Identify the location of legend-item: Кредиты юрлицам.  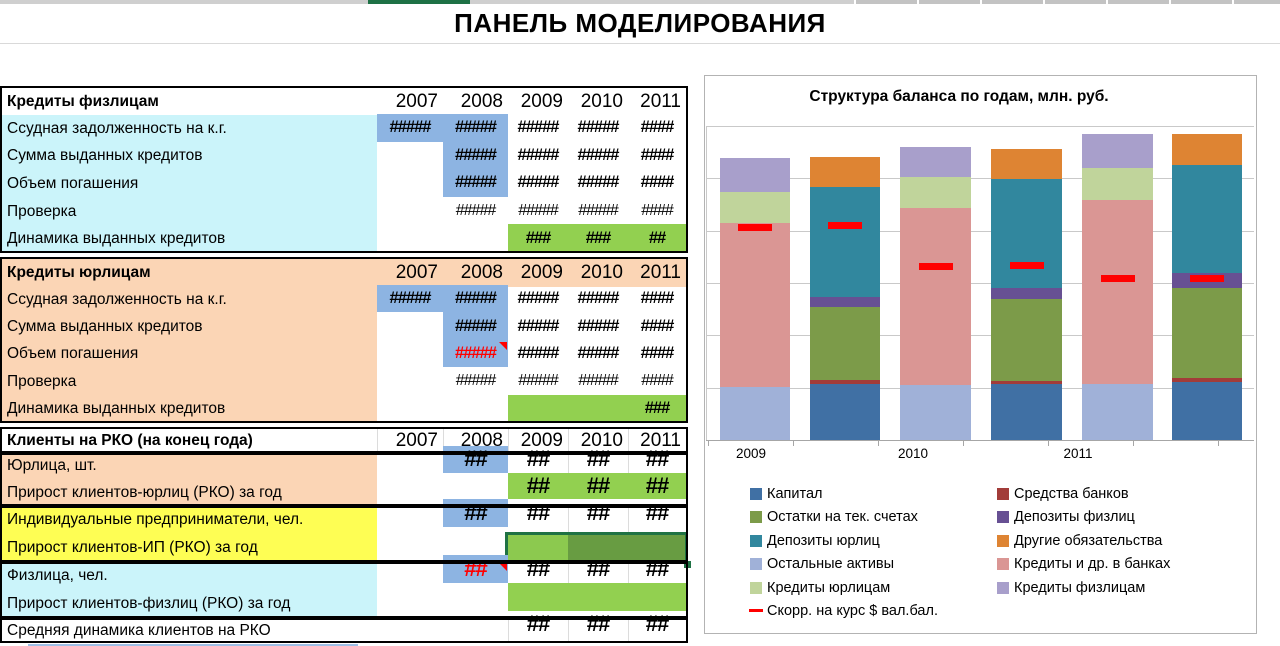
(829, 587).